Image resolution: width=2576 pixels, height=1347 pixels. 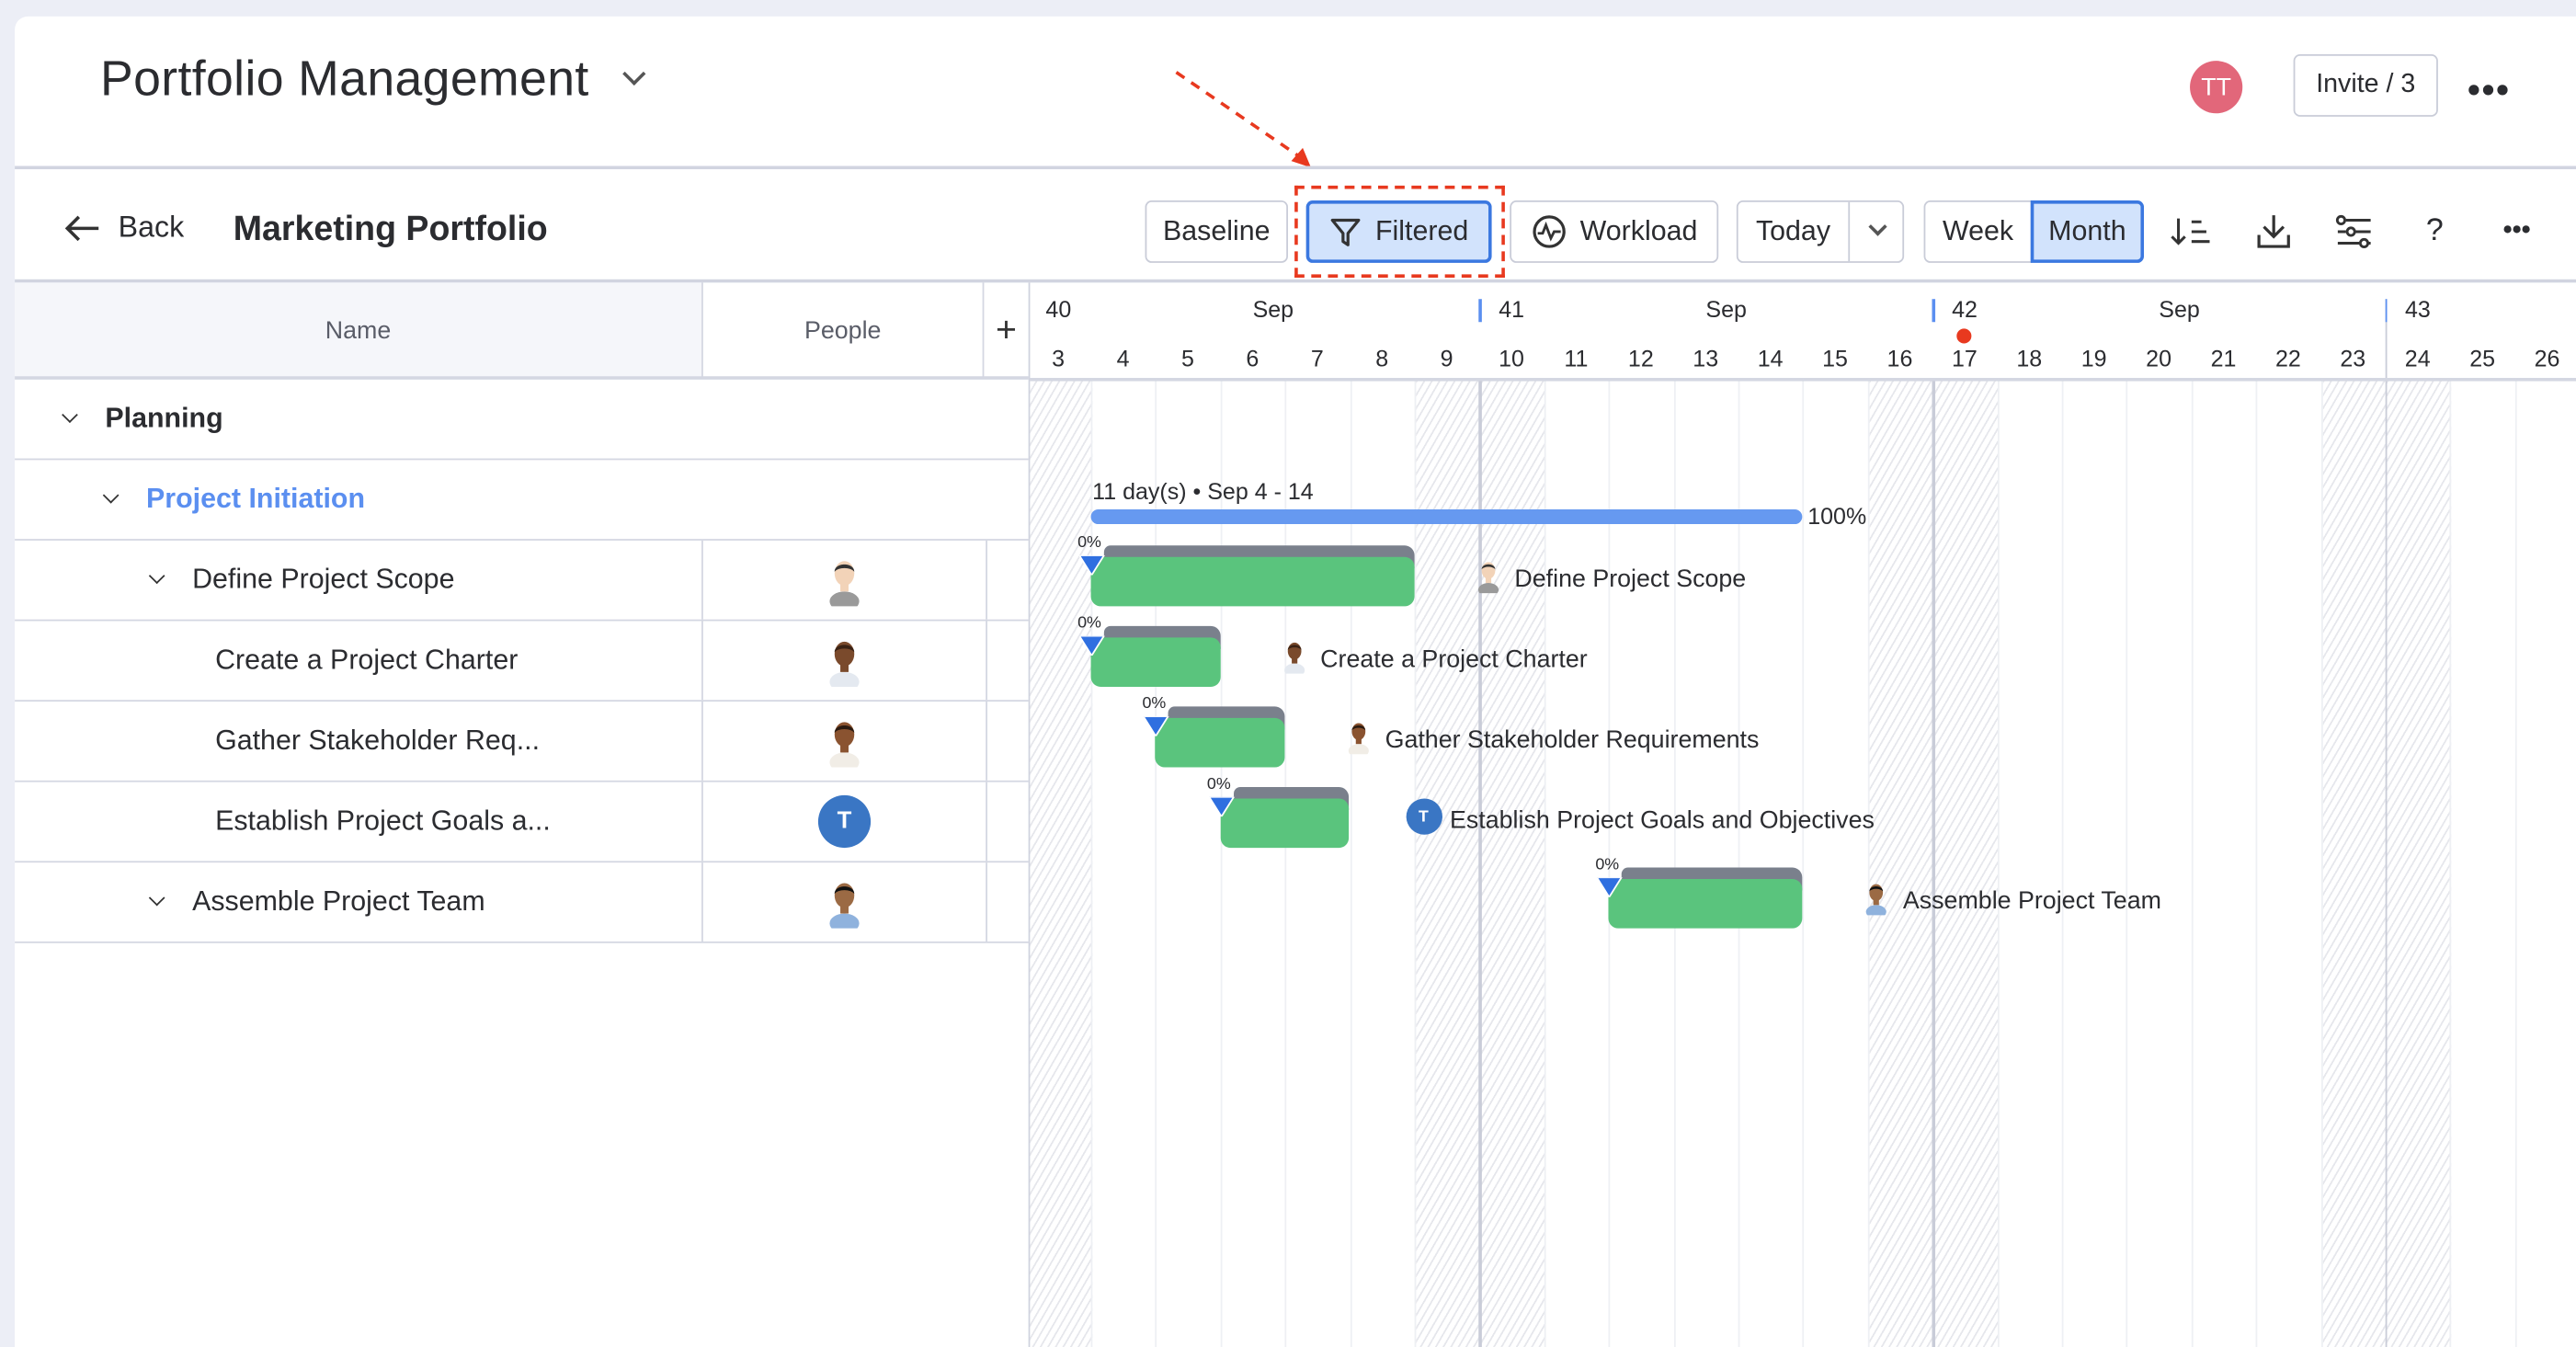 I want to click on add-column-button: +, so click(x=1007, y=329).